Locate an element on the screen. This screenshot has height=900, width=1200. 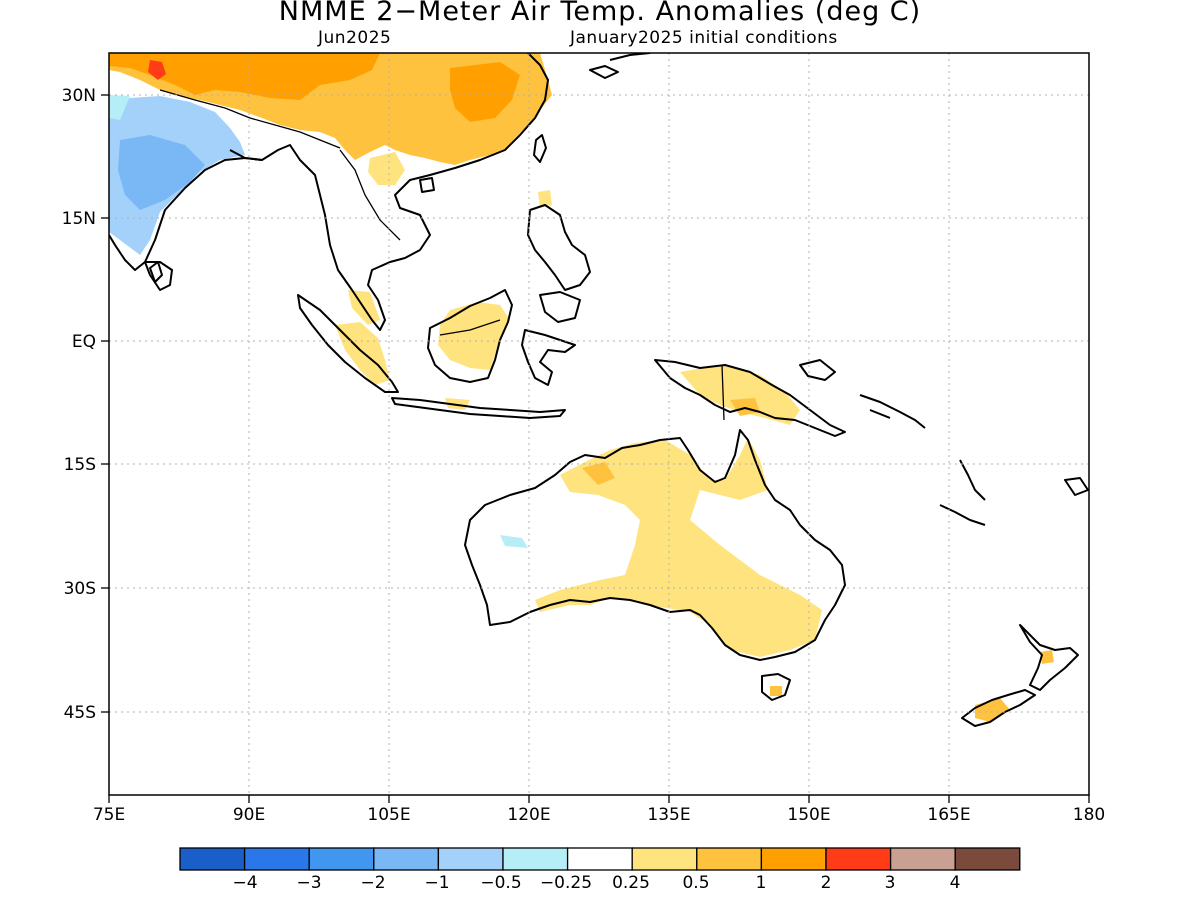
coast-java is located at coordinates (478, 408).